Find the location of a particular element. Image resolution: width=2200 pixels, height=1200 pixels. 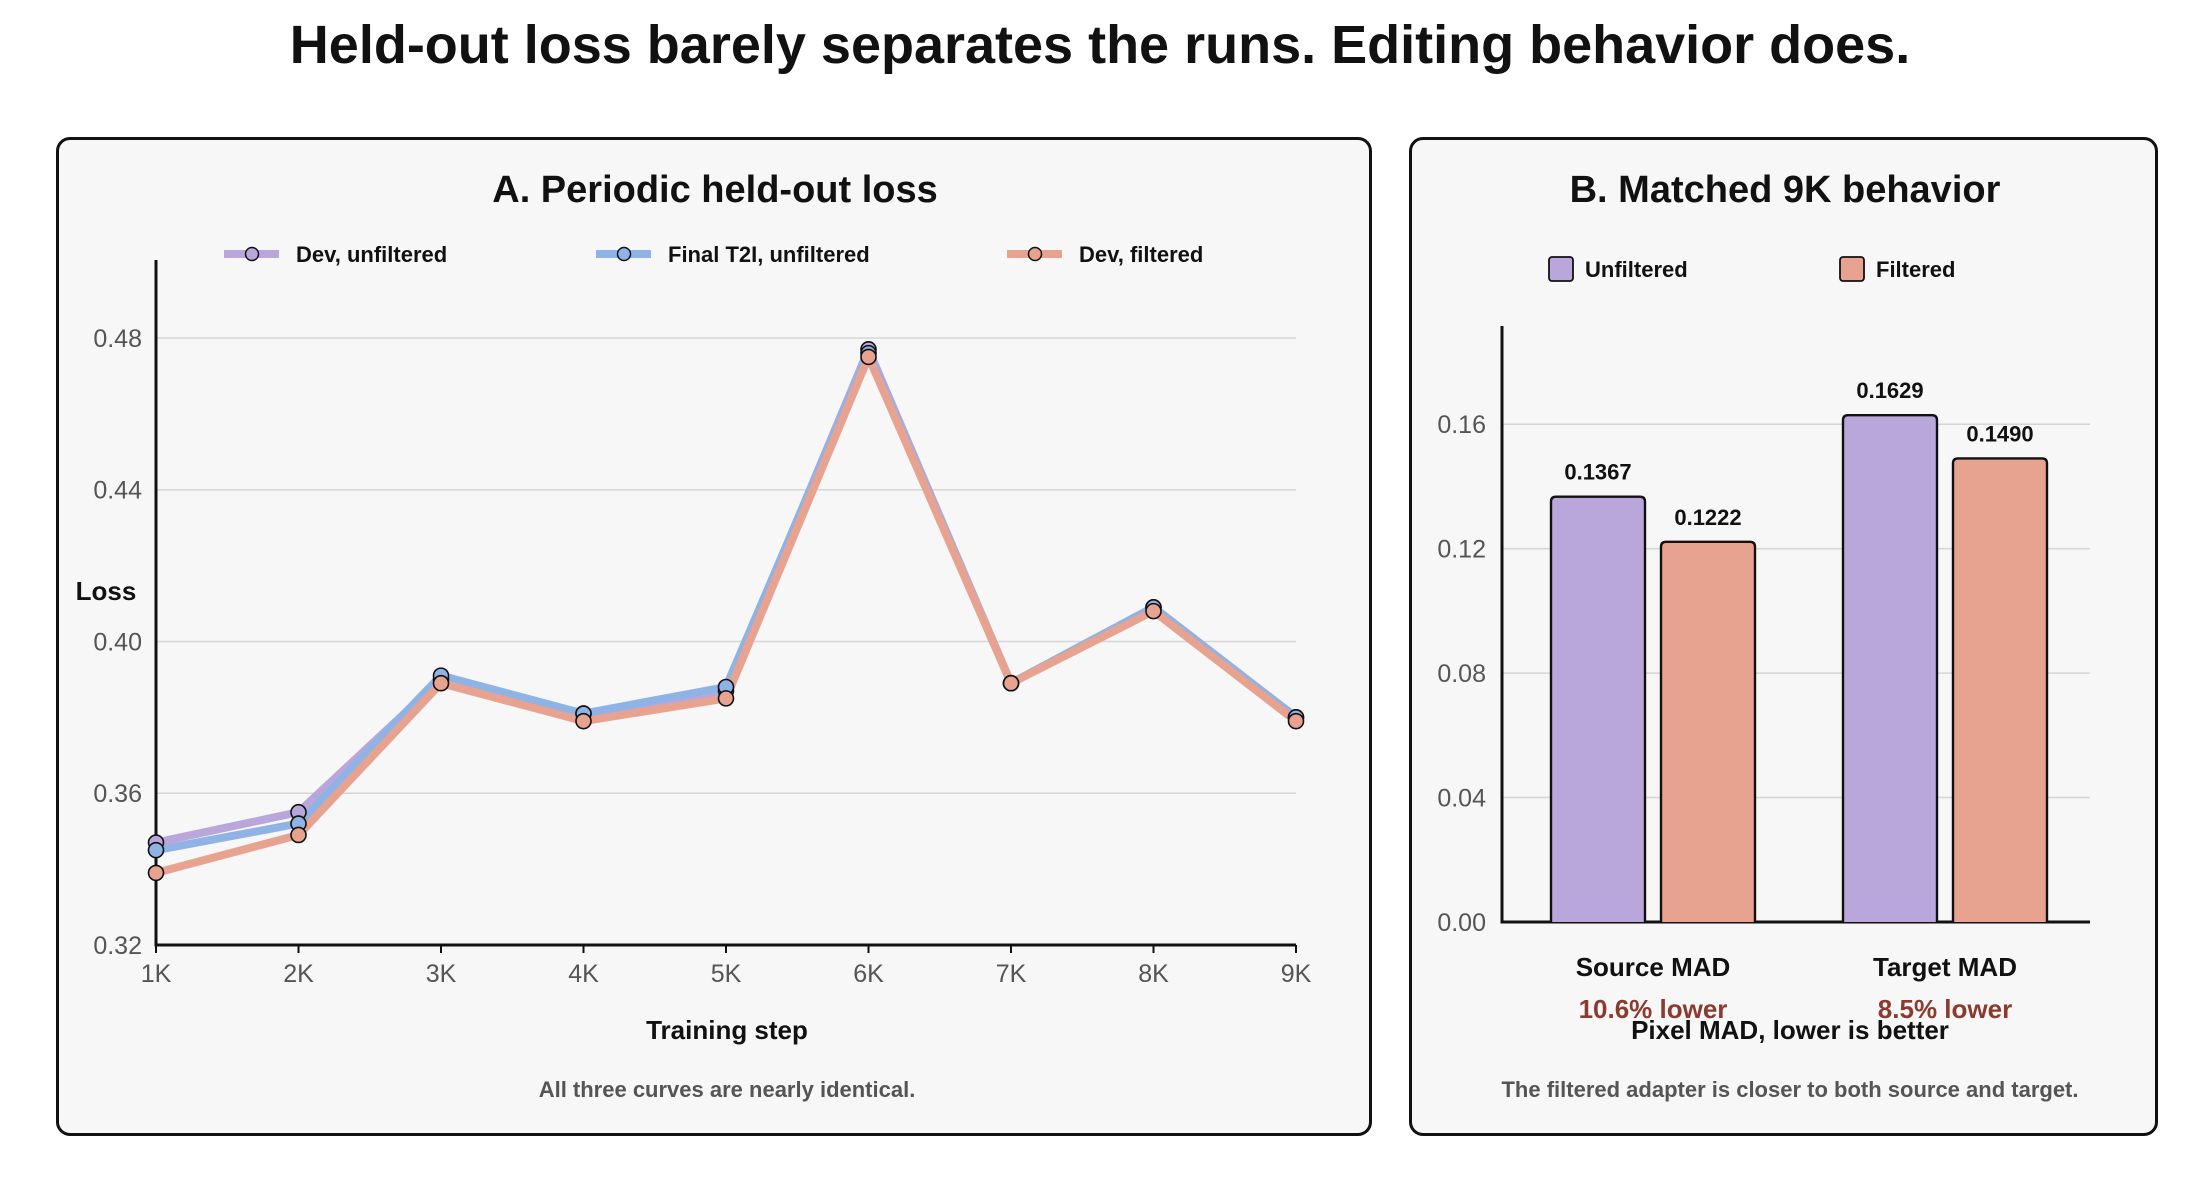

bar-value-label: 0.1490 is located at coordinates (1999, 433).